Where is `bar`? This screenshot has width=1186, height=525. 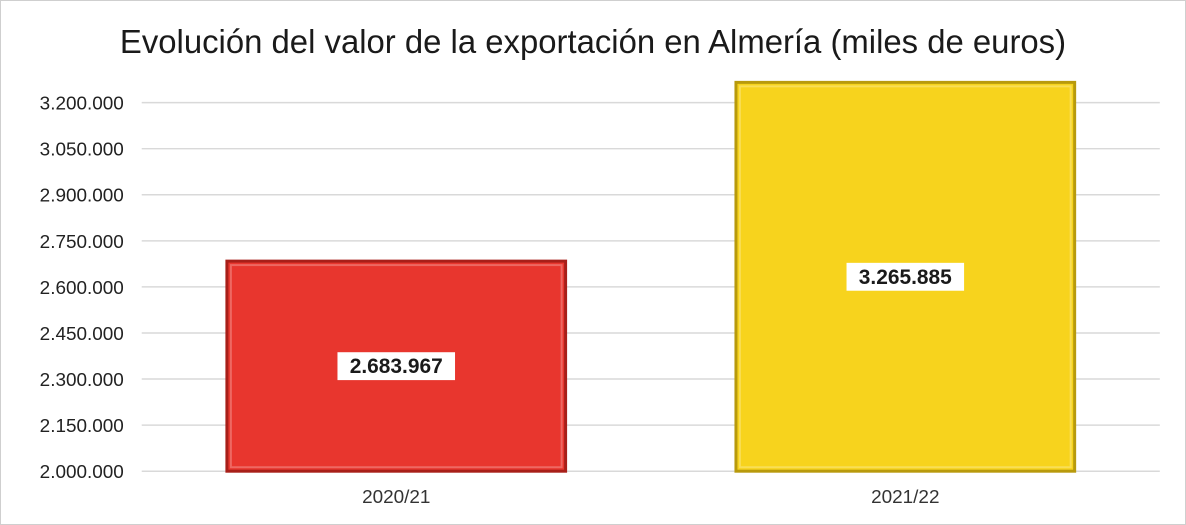 bar is located at coordinates (396, 366).